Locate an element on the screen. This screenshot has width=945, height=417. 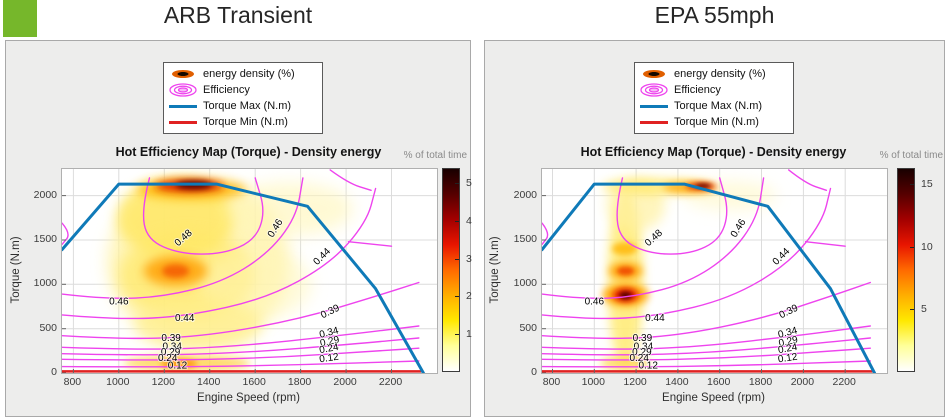
colorbar-tick-label: 2 is located at coordinates (469, 296).